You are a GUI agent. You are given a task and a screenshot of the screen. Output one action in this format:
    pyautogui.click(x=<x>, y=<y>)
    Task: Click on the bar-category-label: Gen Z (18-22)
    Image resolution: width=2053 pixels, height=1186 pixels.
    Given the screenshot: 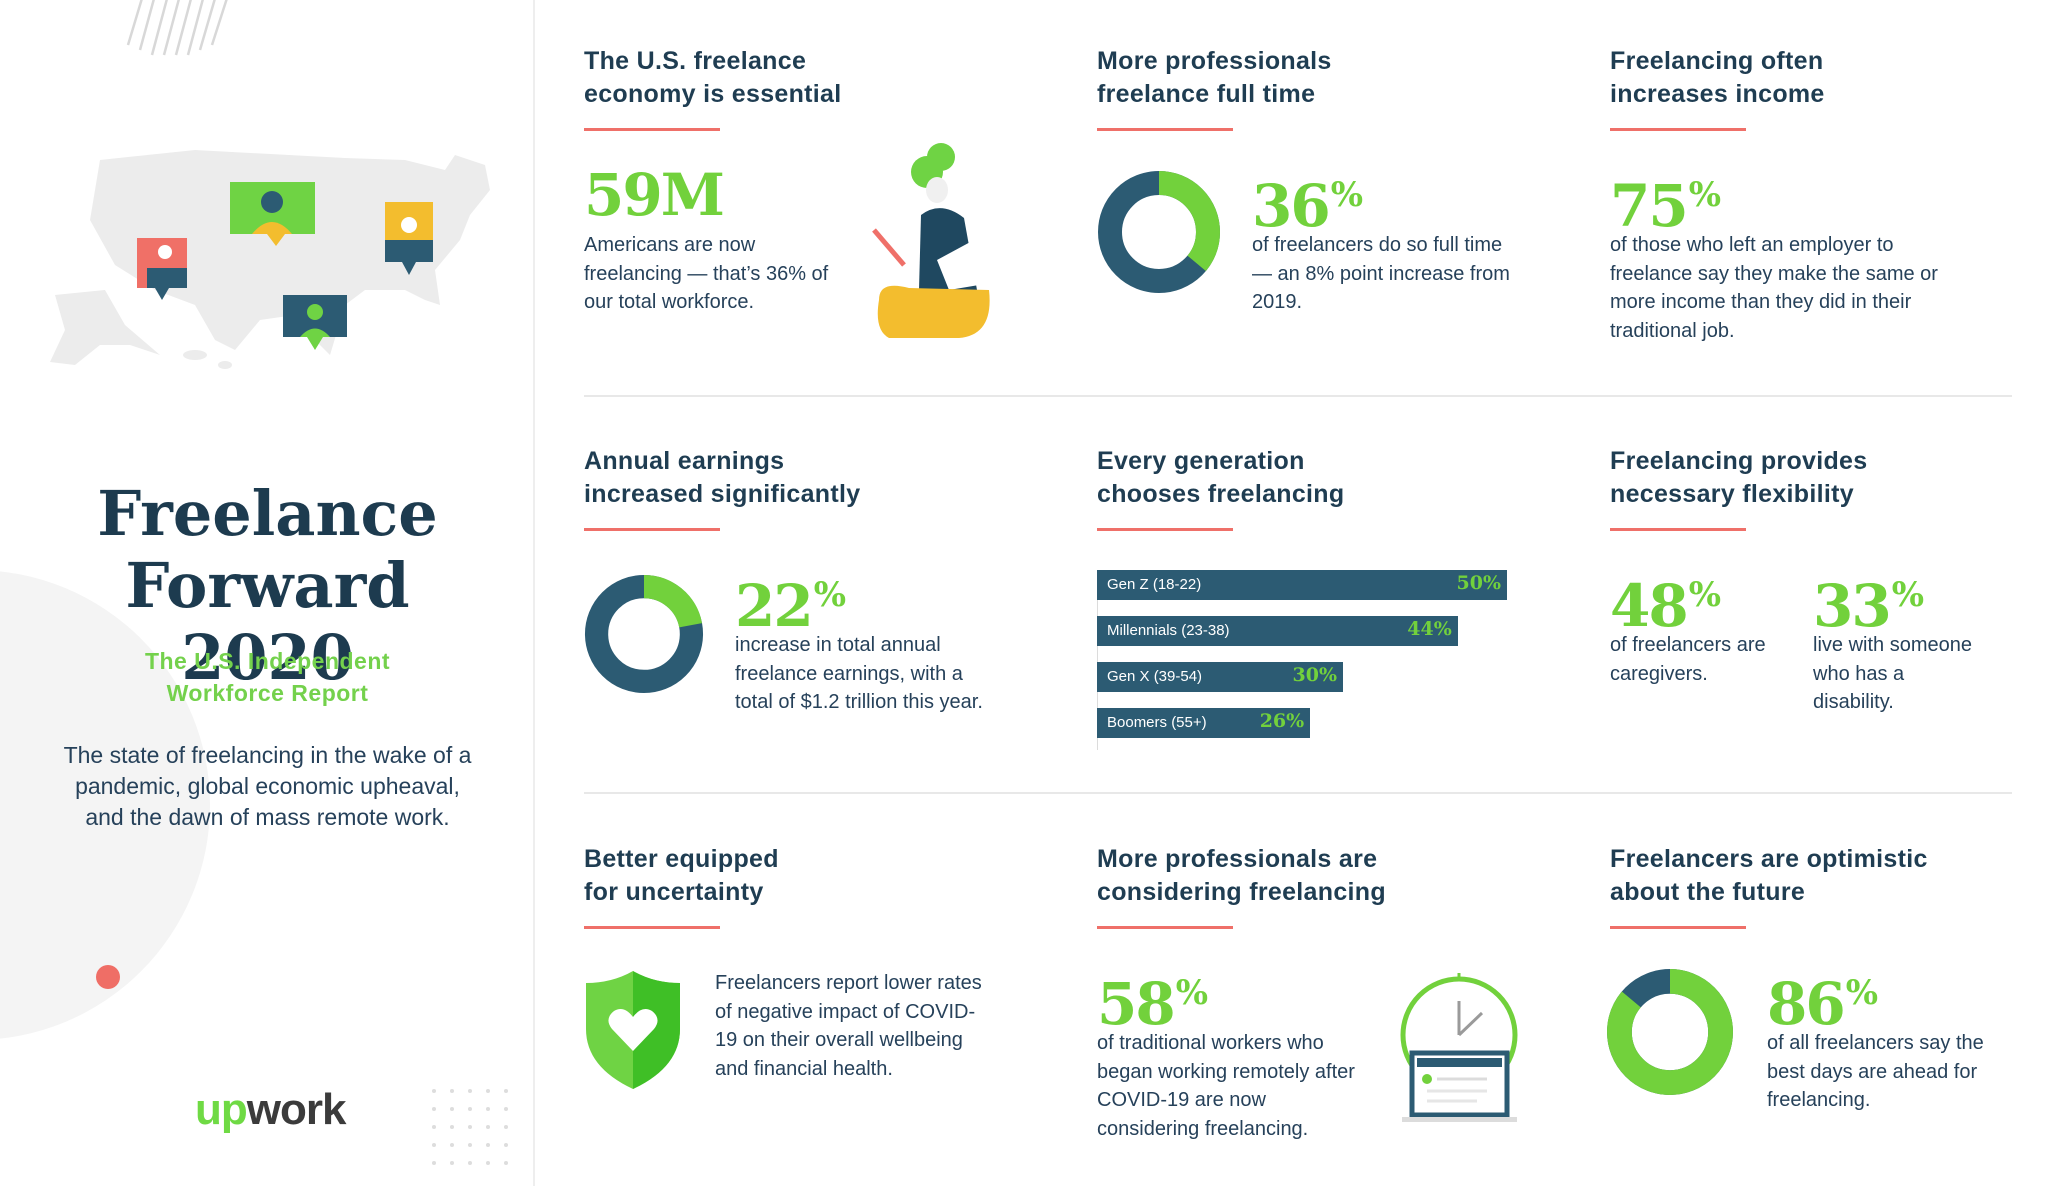 What is the action you would take?
    pyautogui.click(x=1154, y=584)
    